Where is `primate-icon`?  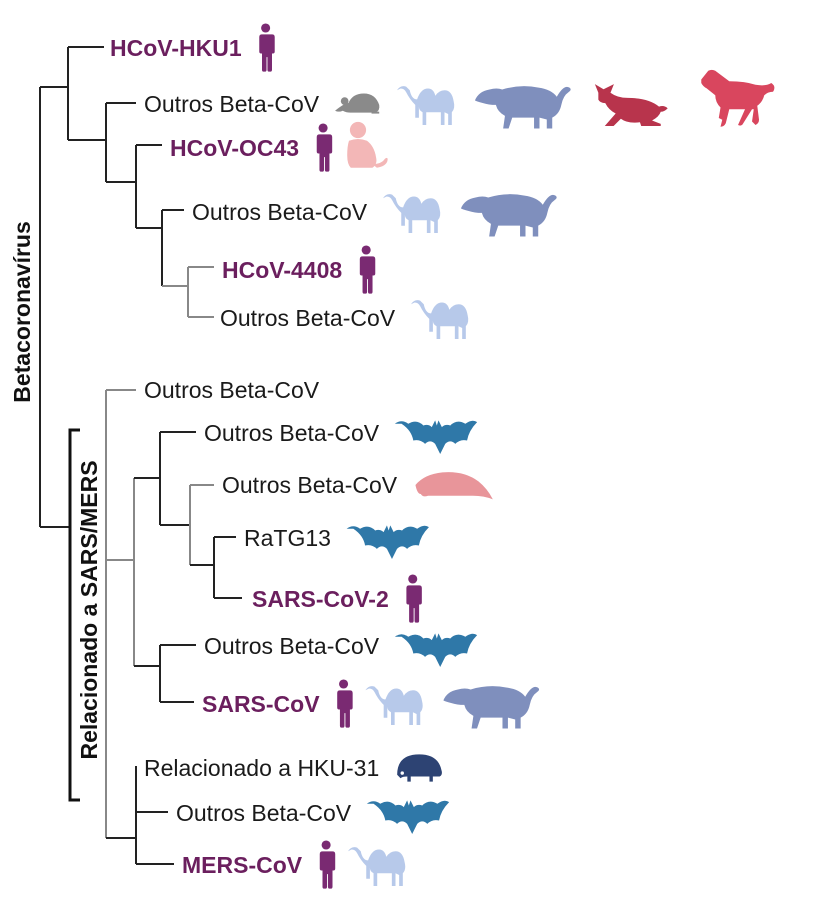
primate-icon is located at coordinates (367, 144).